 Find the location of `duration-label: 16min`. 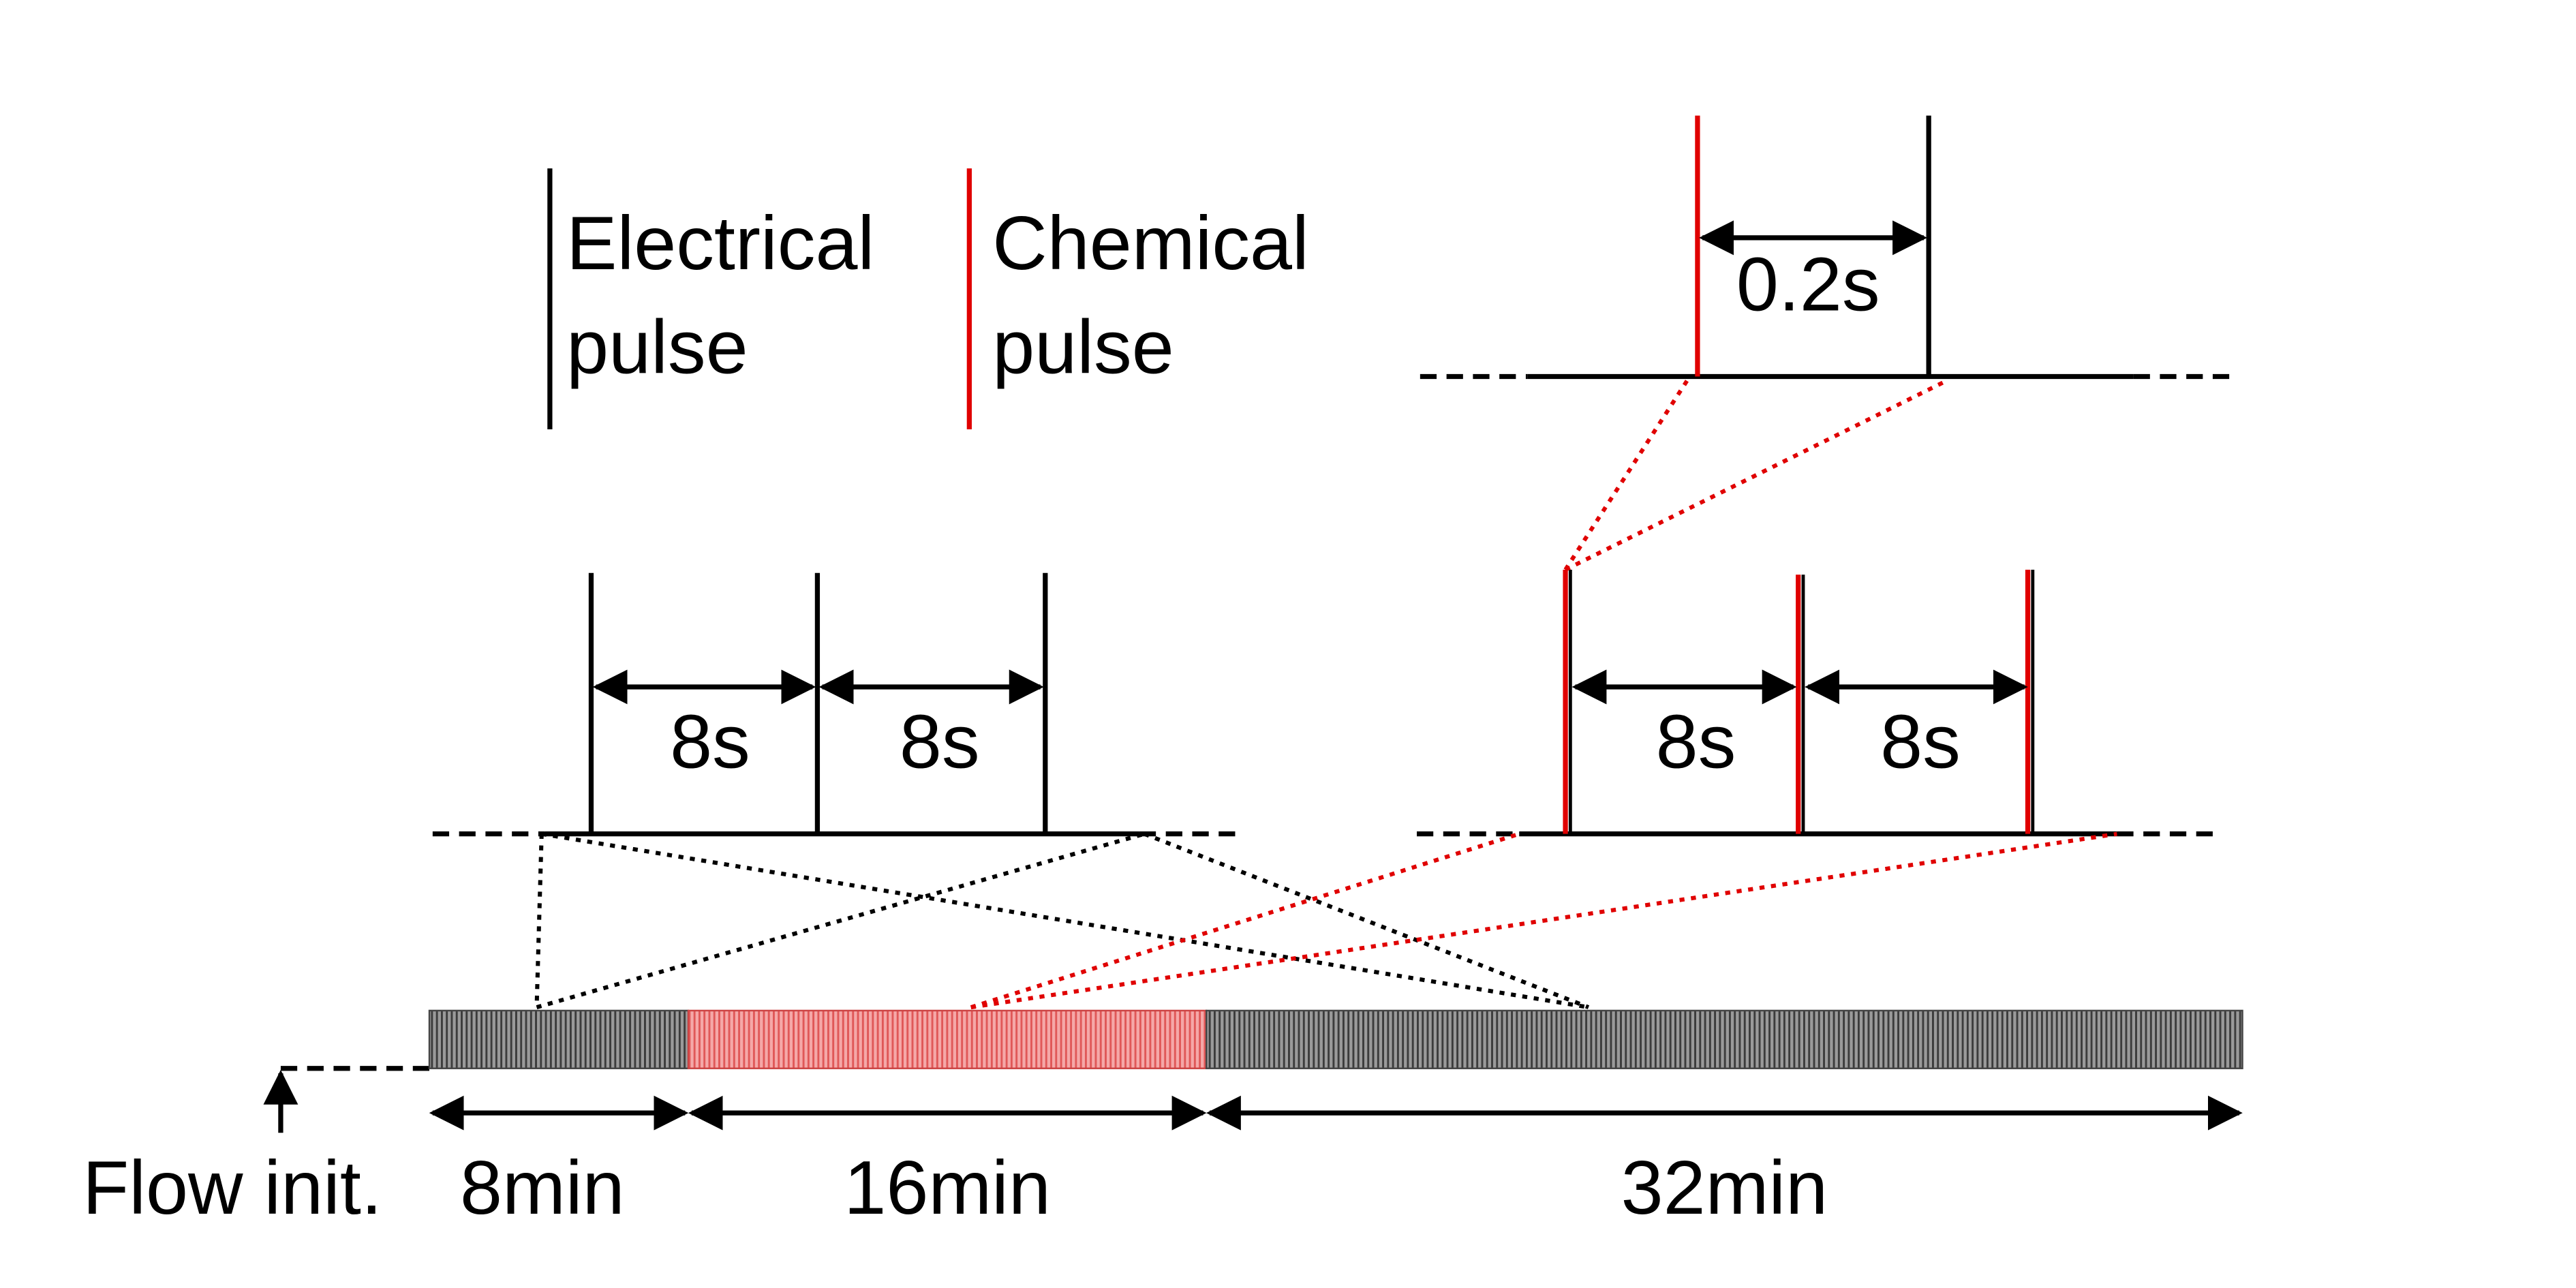

duration-label: 16min is located at coordinates (947, 1187).